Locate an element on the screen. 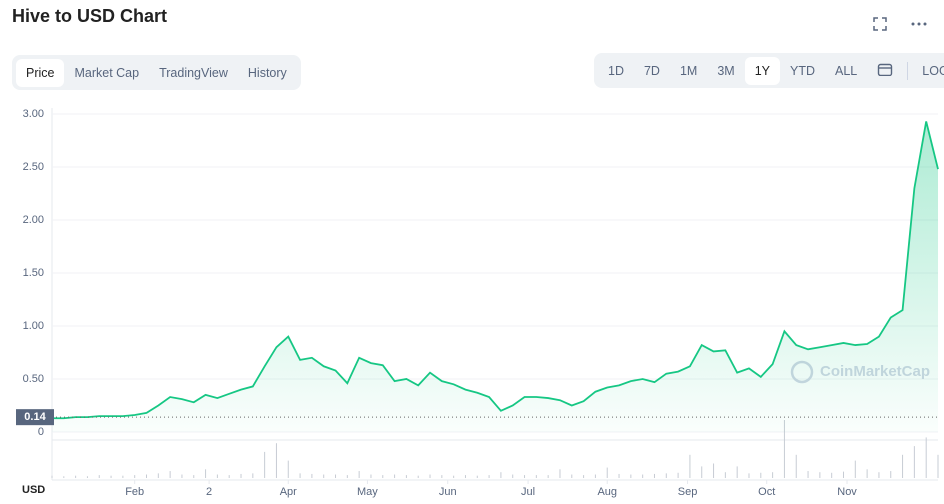  tab: Price is located at coordinates (40, 72).